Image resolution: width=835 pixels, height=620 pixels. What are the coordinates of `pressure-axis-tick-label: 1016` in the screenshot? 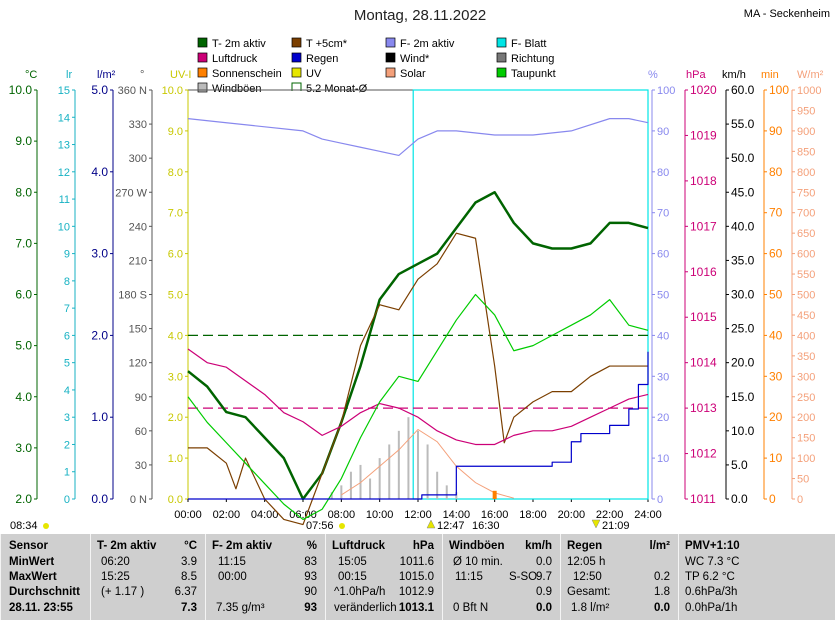 It's located at (703, 272).